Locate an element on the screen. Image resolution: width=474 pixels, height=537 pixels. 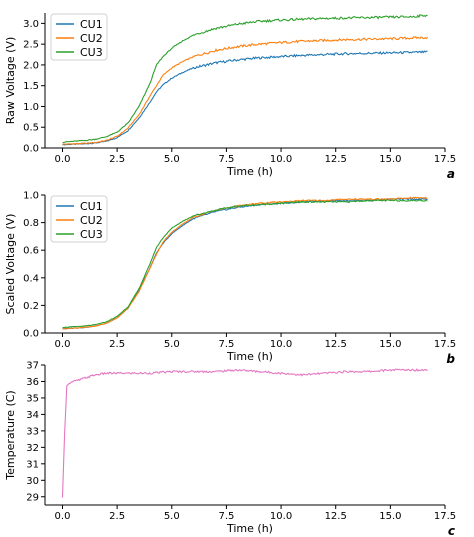
y-tick-label: 37 is located at coordinates (32, 366).